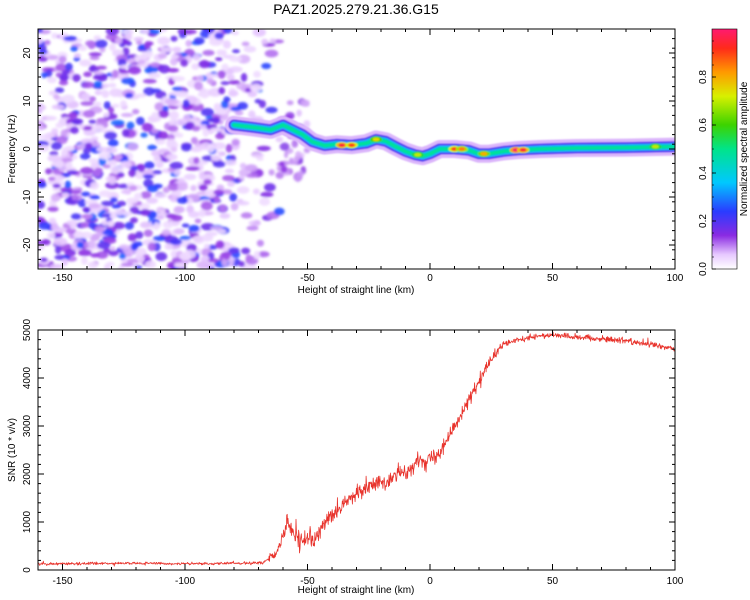  What do you see at coordinates (342, 145) in the screenshot?
I see `spectrogram-ridge-peak-core` at bounding box center [342, 145].